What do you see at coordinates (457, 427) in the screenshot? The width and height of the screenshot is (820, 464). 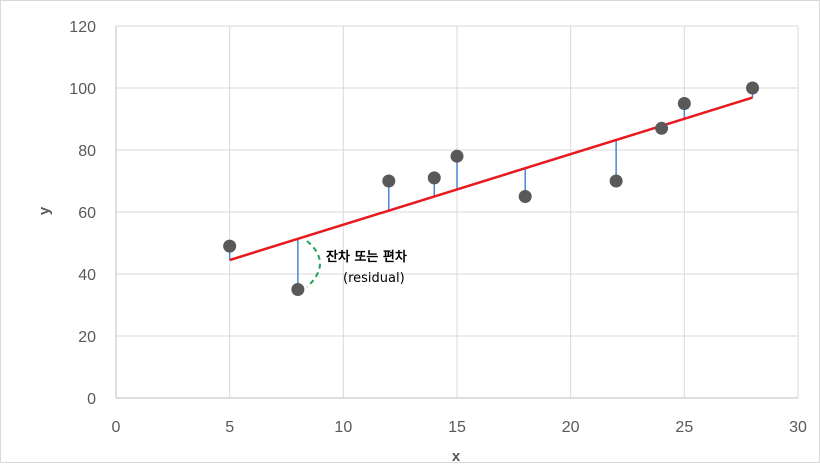 I see `x-tick-label: 15` at bounding box center [457, 427].